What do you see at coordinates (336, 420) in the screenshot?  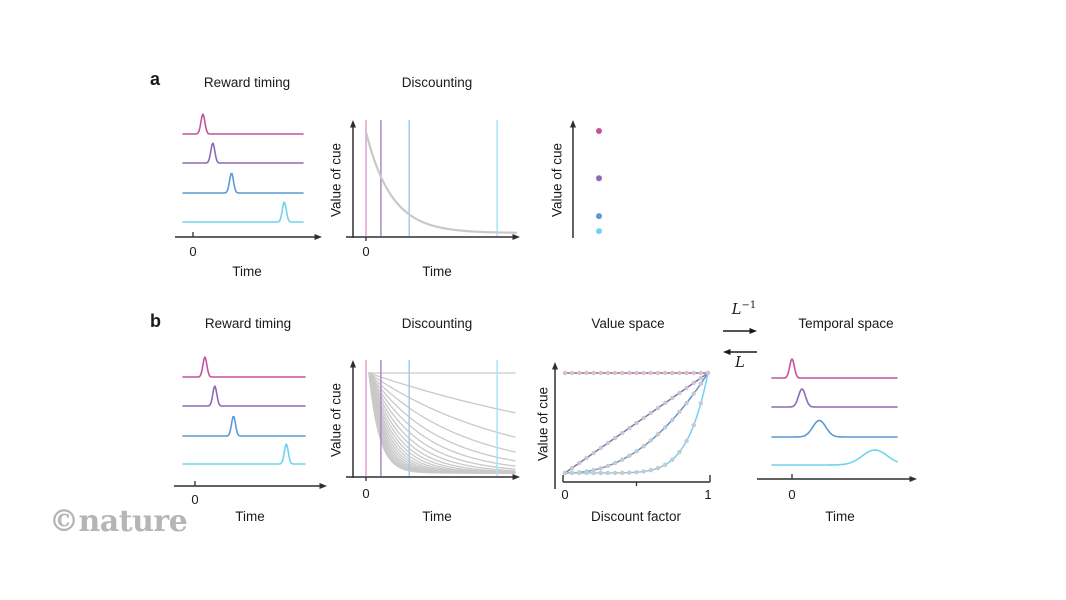 I see `b-discounting-ylabel: Value of cue` at bounding box center [336, 420].